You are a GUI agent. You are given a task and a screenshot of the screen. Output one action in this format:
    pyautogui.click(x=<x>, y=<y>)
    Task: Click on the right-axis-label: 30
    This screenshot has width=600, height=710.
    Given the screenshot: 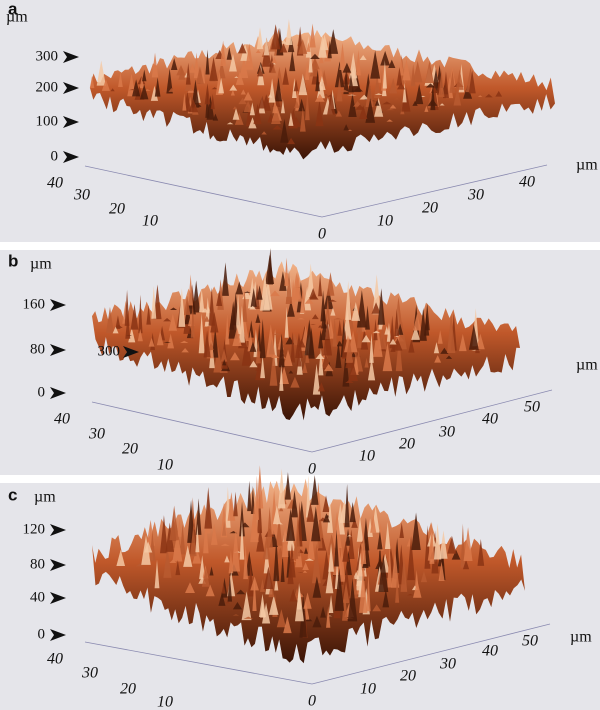 What is the action you would take?
    pyautogui.click(x=447, y=664)
    